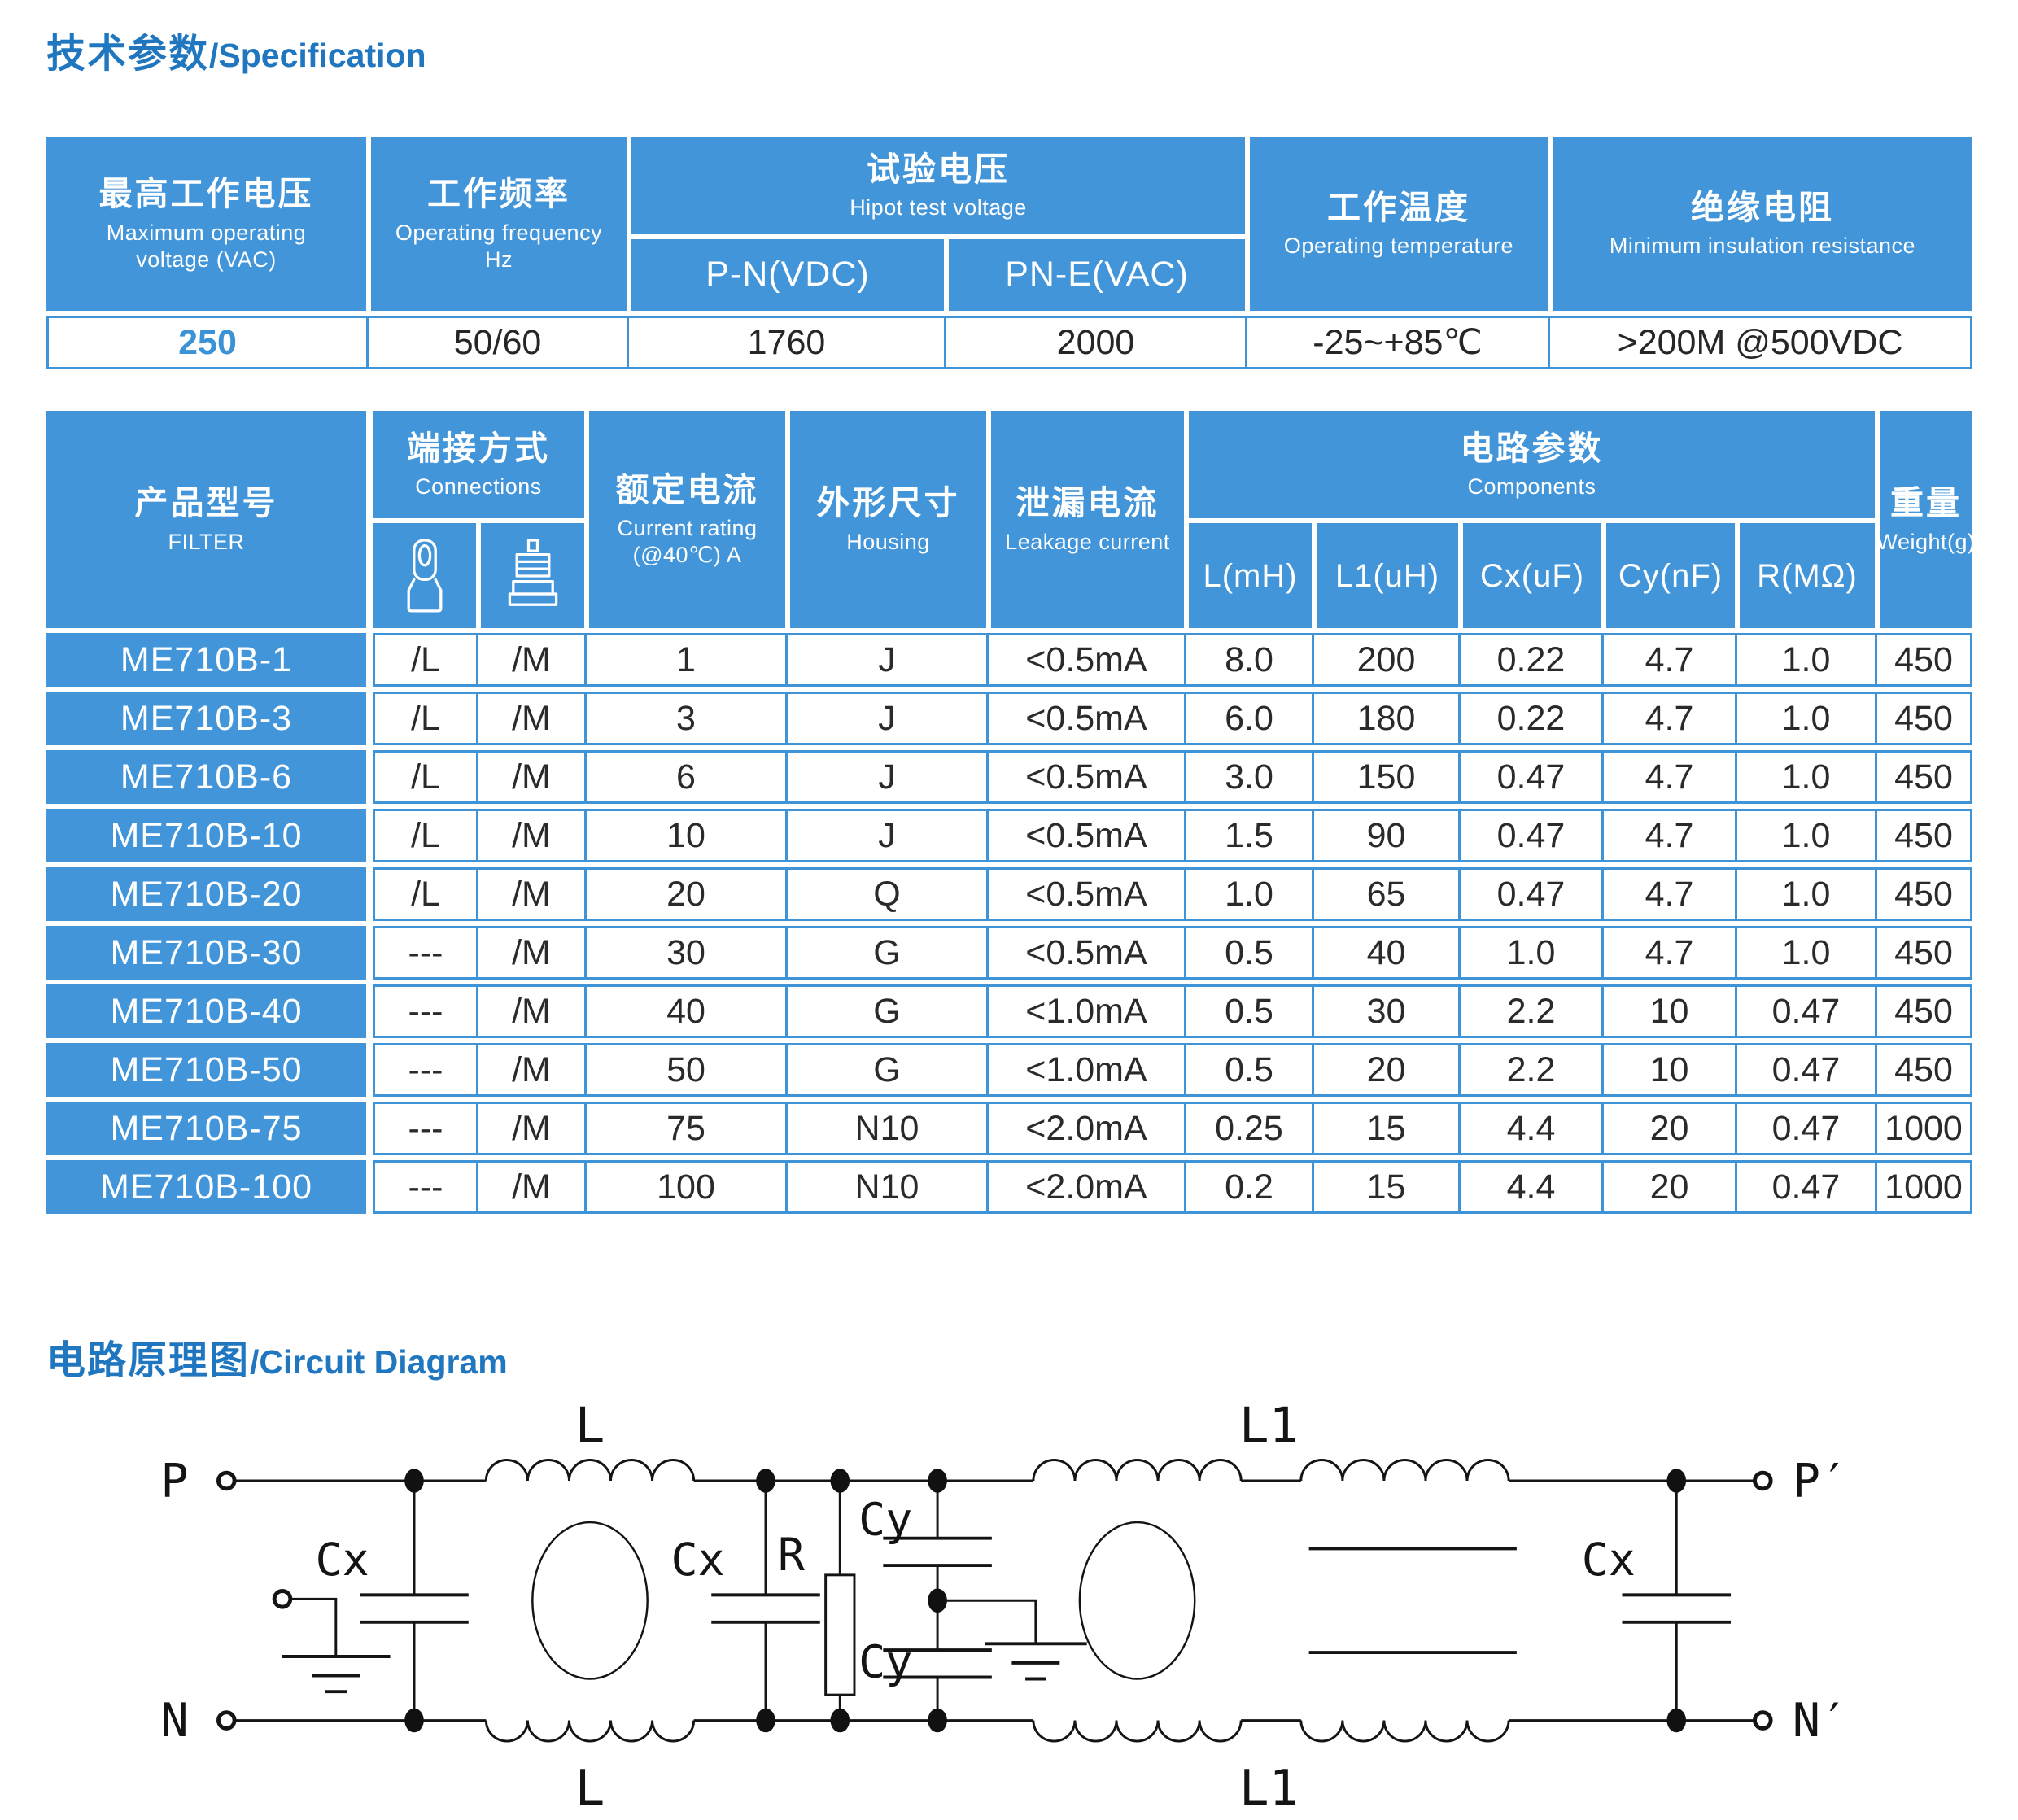 The height and width of the screenshot is (1820, 2018). What do you see at coordinates (1269, 1788) in the screenshot?
I see `label-l1-bottom: L1` at bounding box center [1269, 1788].